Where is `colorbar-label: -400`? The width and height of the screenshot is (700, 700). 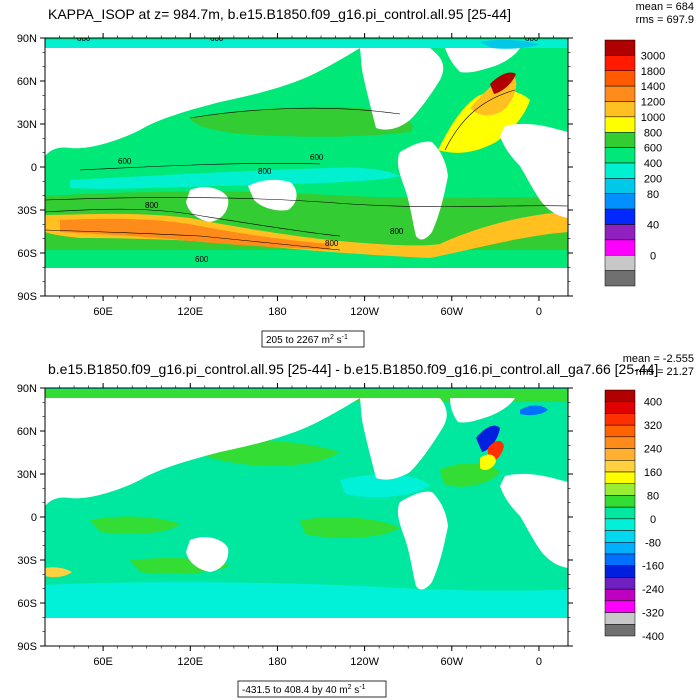
colorbar-label: -400 is located at coordinates (653, 637).